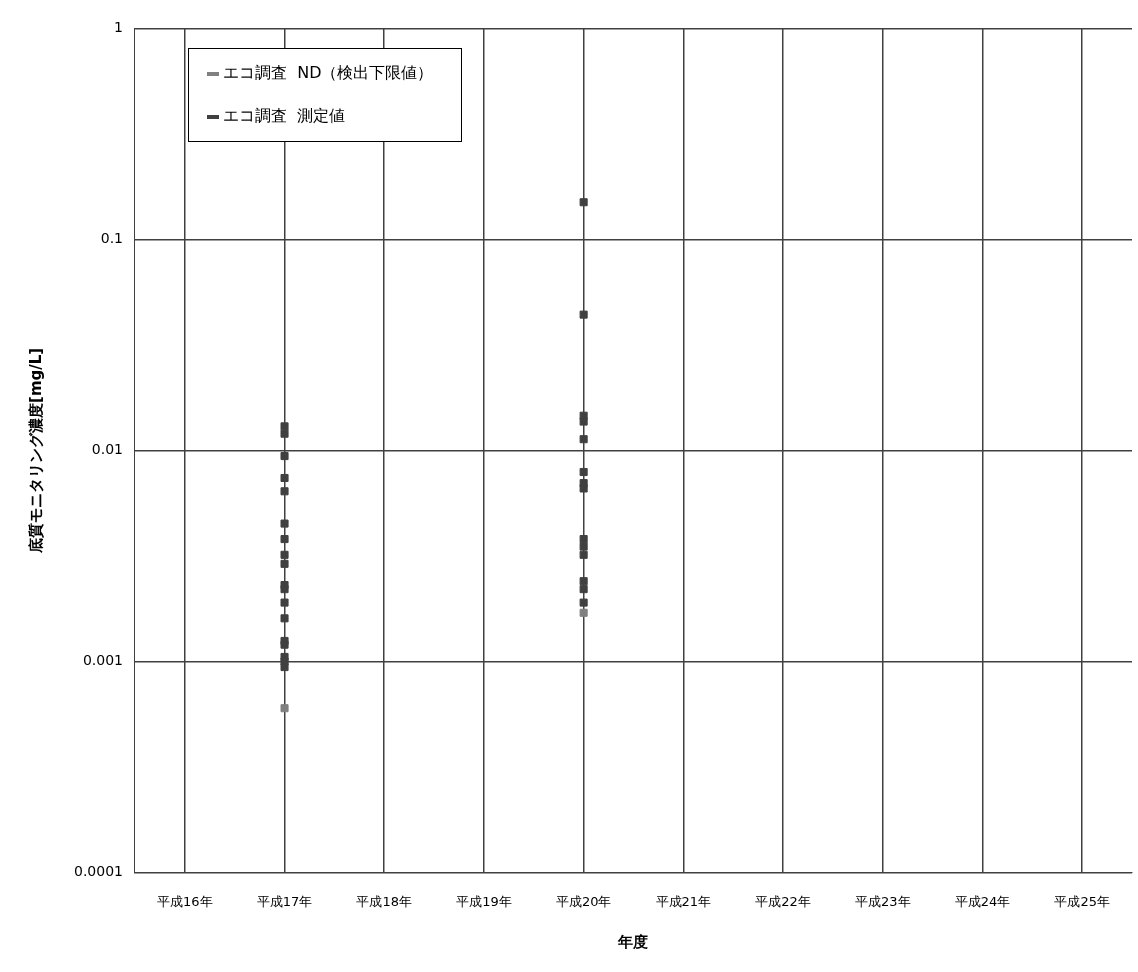  I want to click on legend-label: エコ調査 ND（検出下限値）, so click(328, 73).